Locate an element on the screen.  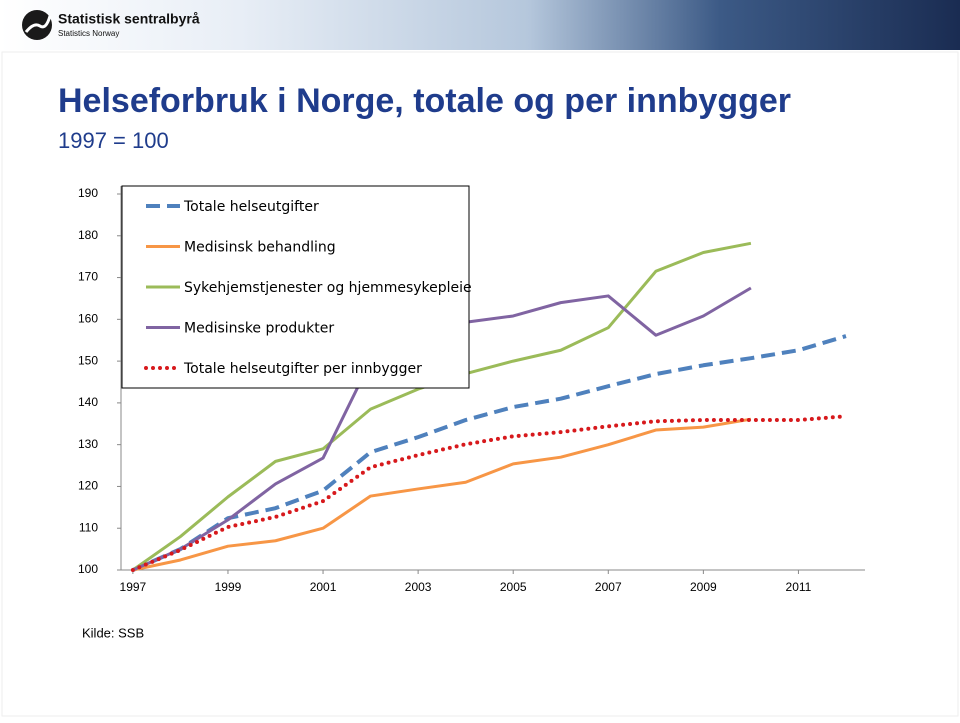
x-tick-label: 2001 is located at coordinates (323, 587).